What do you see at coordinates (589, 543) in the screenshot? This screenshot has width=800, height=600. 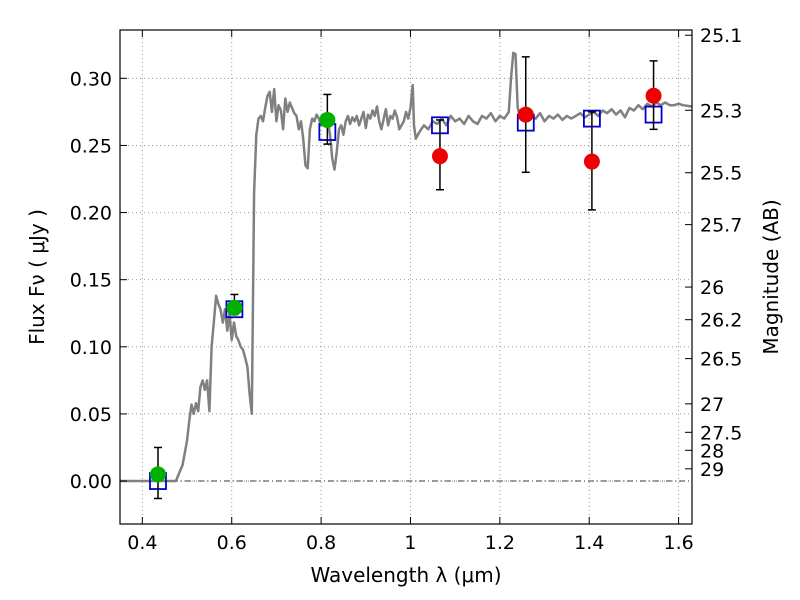 I see `x-tick-label: 1.4` at bounding box center [589, 543].